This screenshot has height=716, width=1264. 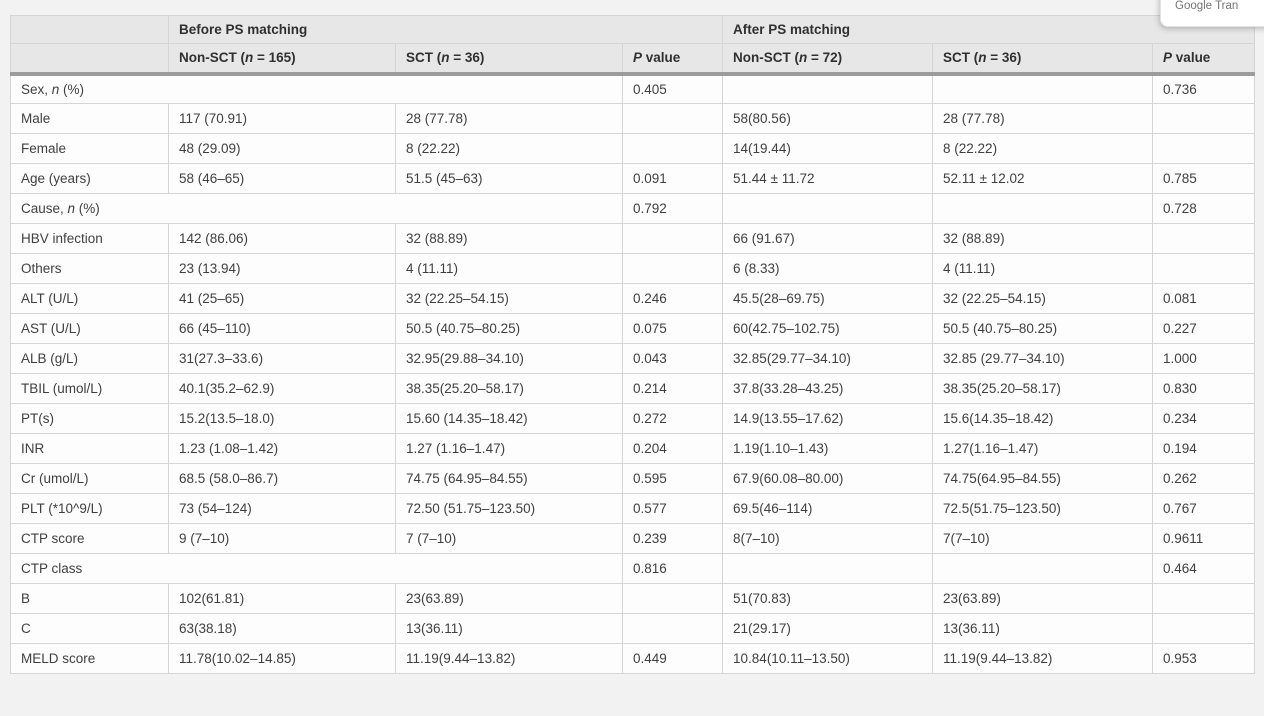 What do you see at coordinates (316, 208) in the screenshot?
I see `row-label: Cause, n (%)` at bounding box center [316, 208].